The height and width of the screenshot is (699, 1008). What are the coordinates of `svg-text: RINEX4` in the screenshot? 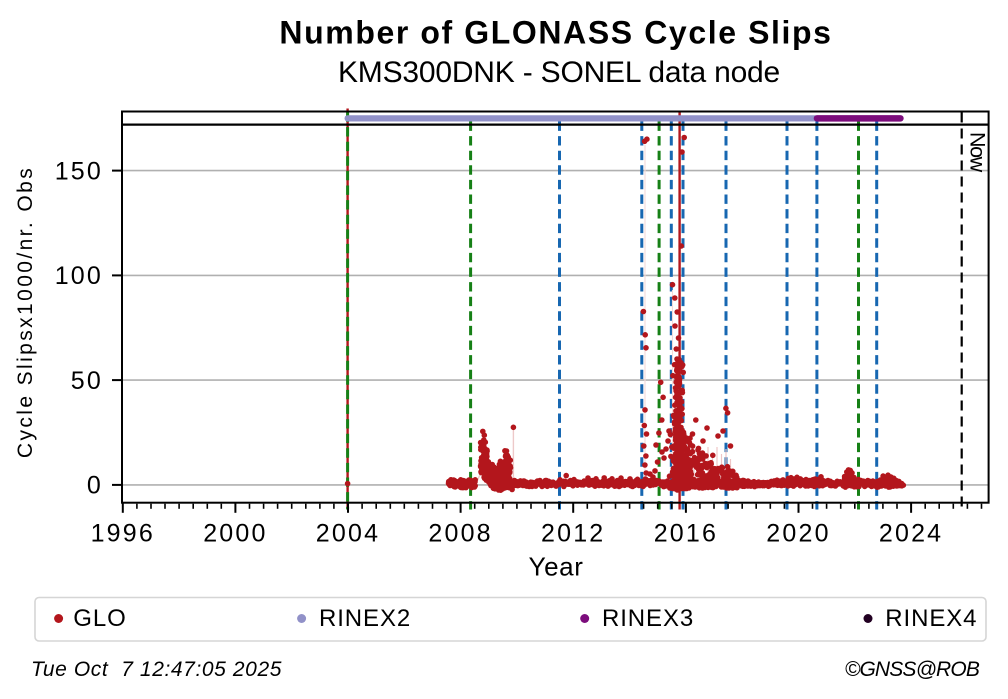 It's located at (931, 618).